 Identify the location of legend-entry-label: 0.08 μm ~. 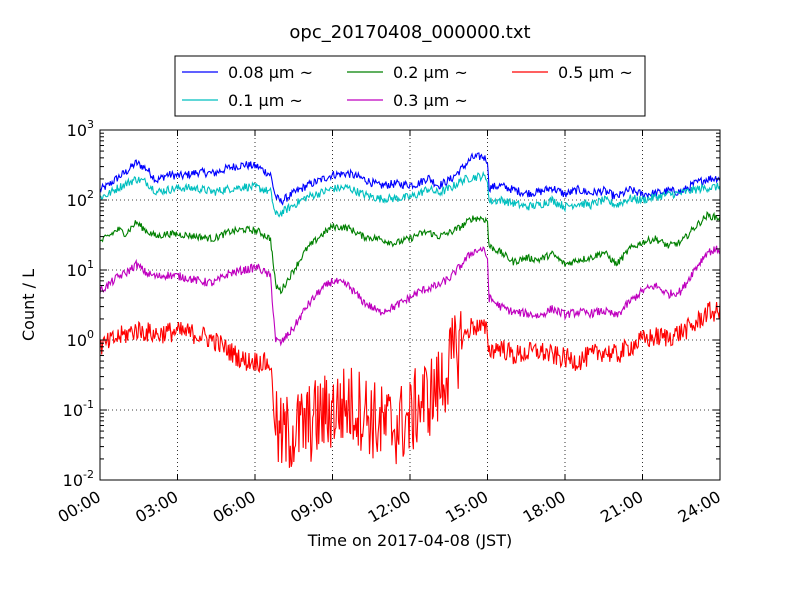
(270, 72).